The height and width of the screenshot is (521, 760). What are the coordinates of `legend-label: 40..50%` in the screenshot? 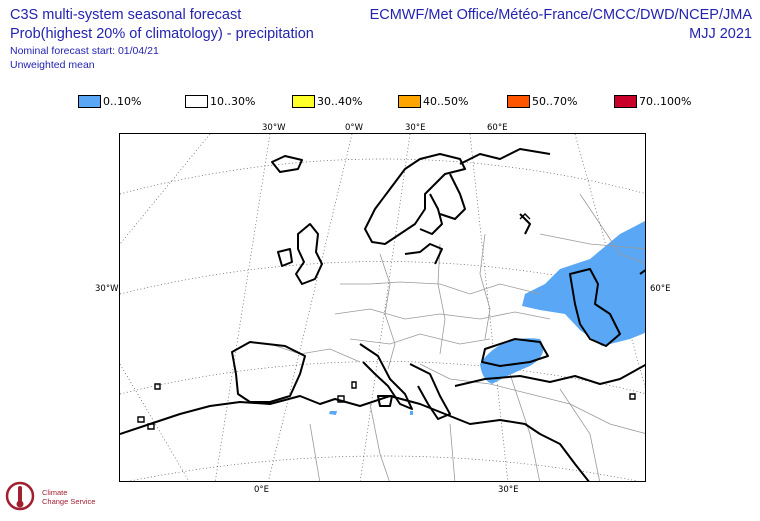 It's located at (446, 101).